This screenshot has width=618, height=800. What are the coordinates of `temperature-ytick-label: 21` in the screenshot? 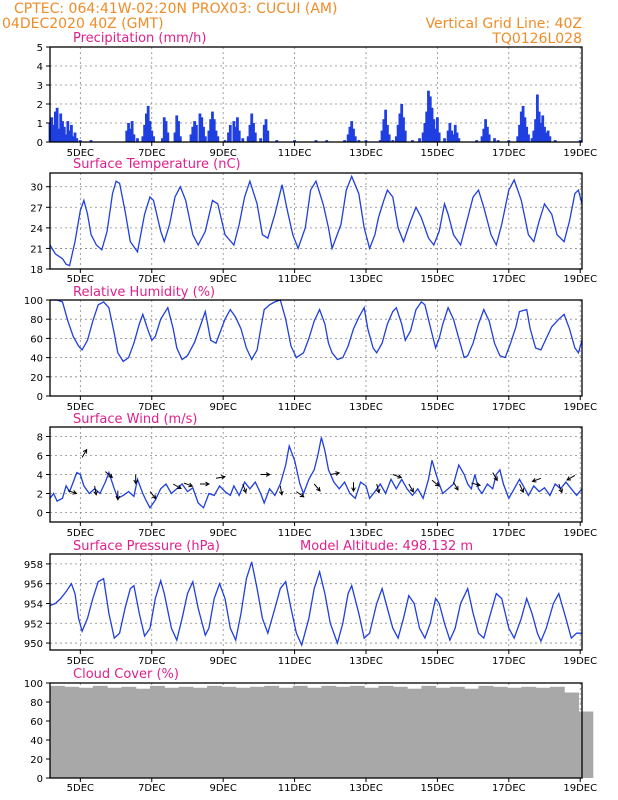 It's located at (36, 249).